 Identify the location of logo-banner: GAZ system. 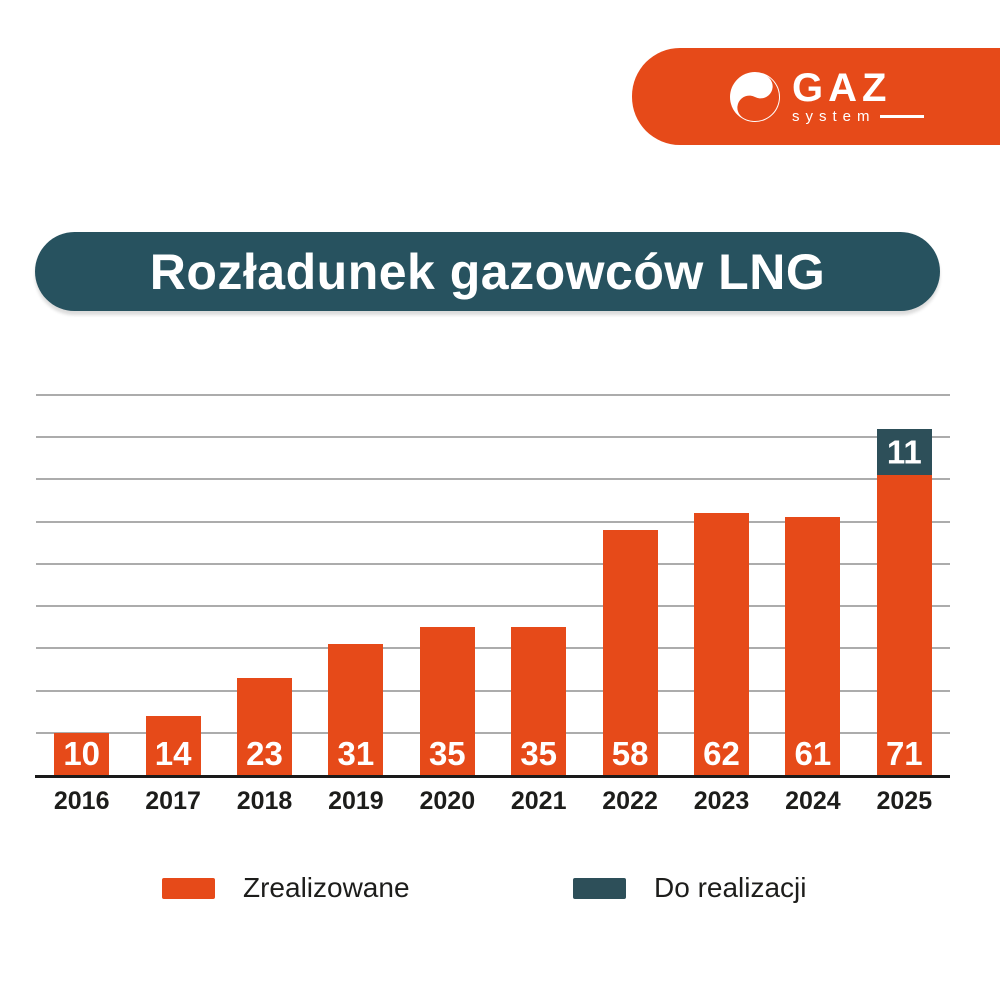
(816, 96).